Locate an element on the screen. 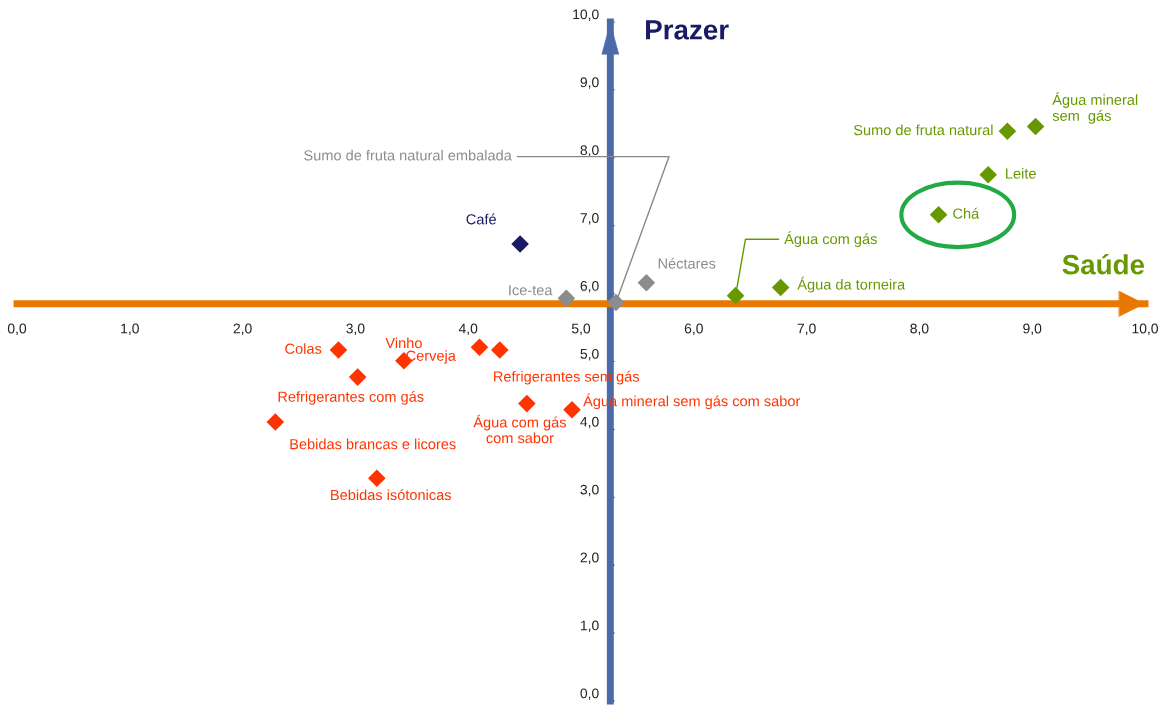 This screenshot has width=1167, height=713. annotation: Colas is located at coordinates (303, 348).